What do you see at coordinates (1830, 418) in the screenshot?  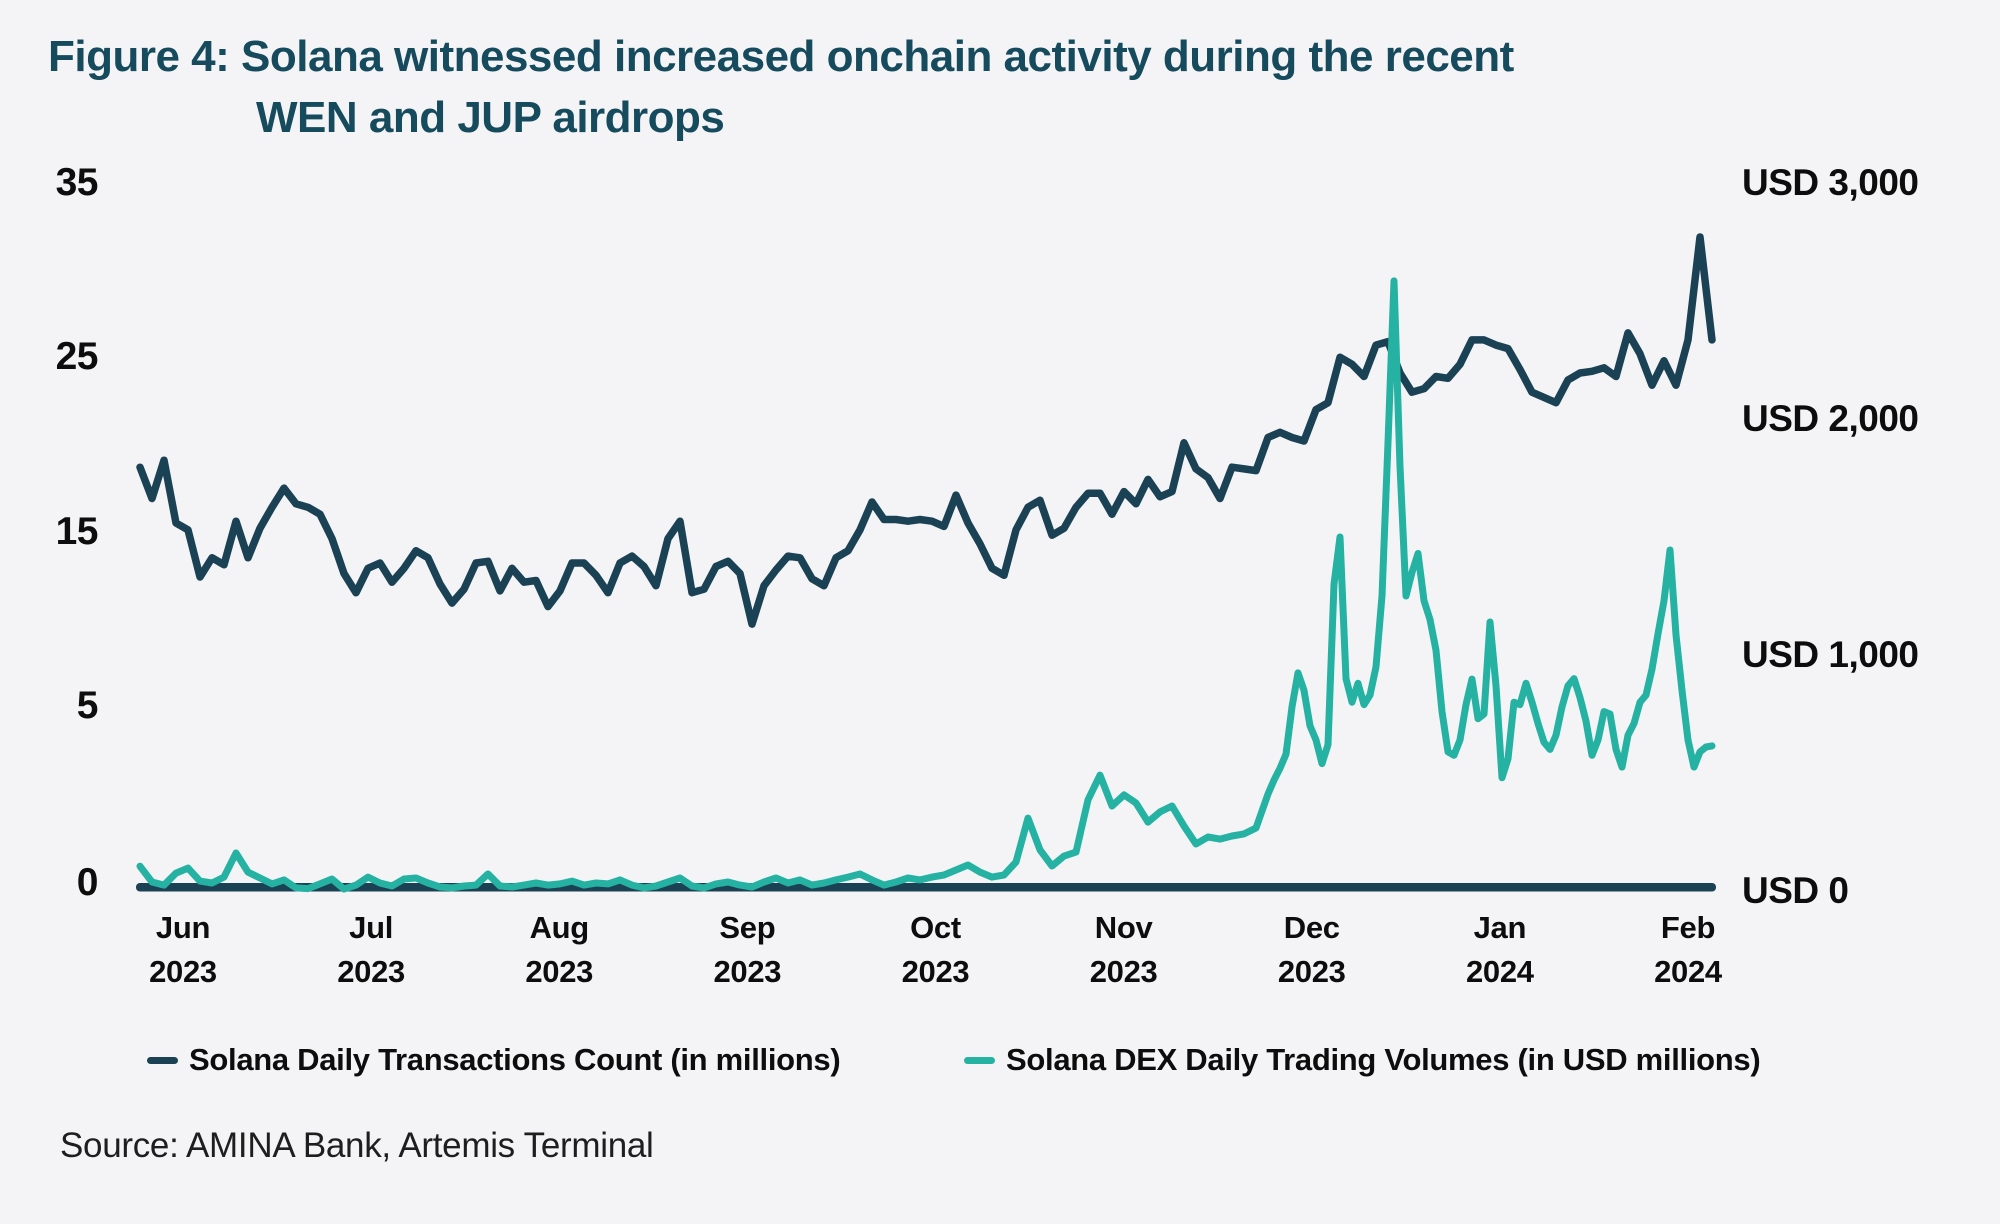 I see `right-axis-tick-label: USD 2,000` at bounding box center [1830, 418].